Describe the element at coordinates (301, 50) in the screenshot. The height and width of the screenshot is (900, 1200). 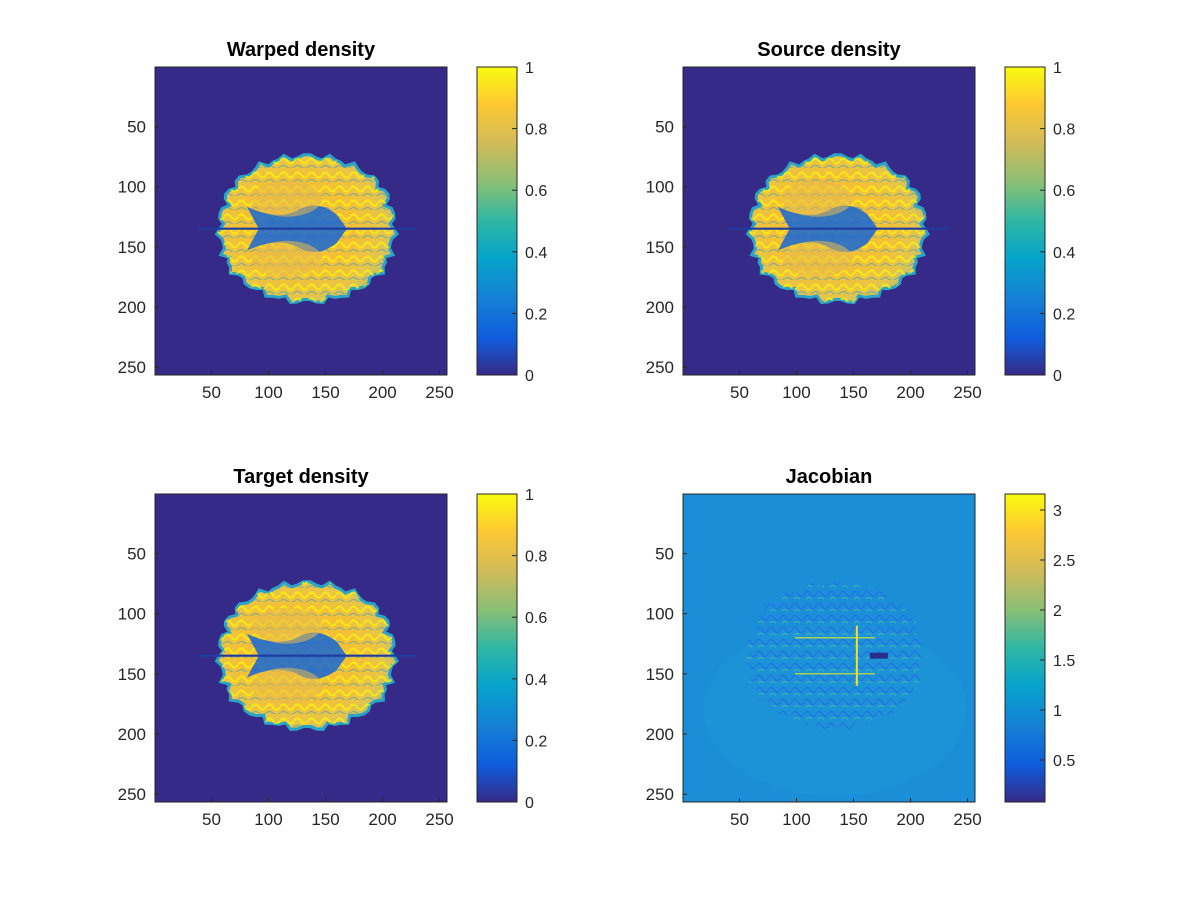
I see `panel-title: Warped density` at that location.